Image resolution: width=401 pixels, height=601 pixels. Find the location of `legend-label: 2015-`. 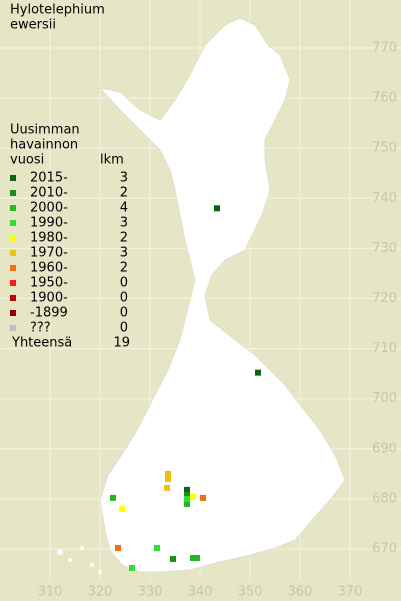

legend-label: 2015- is located at coordinates (49, 178).